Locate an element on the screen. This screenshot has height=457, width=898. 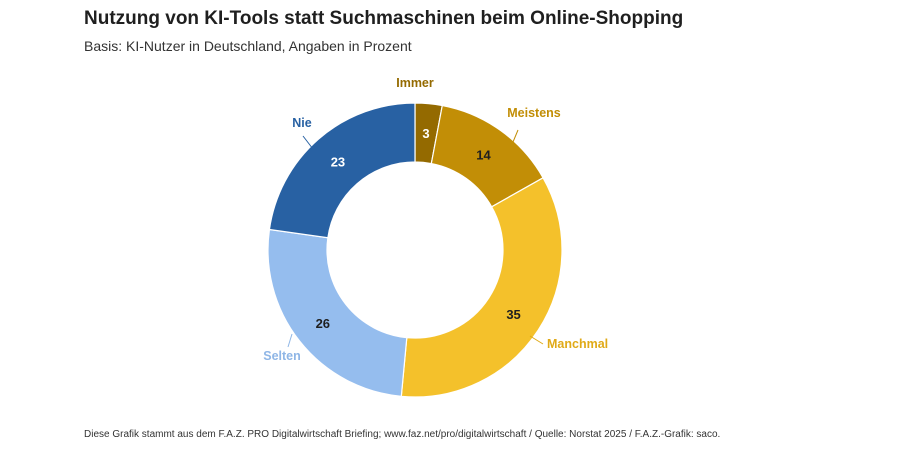
slice-selten is located at coordinates (337, 313).